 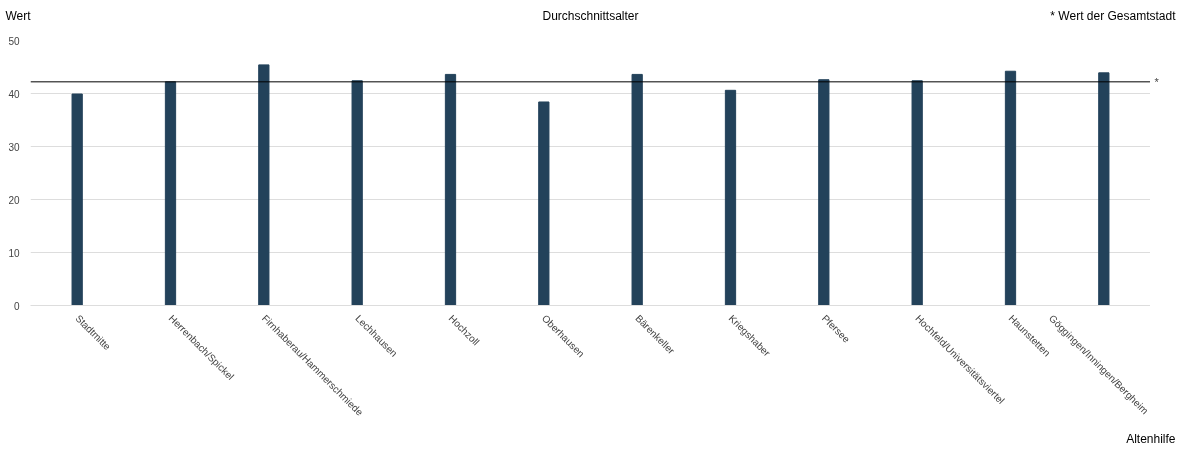 I want to click on text: Altenhilfe, so click(x=1151, y=438).